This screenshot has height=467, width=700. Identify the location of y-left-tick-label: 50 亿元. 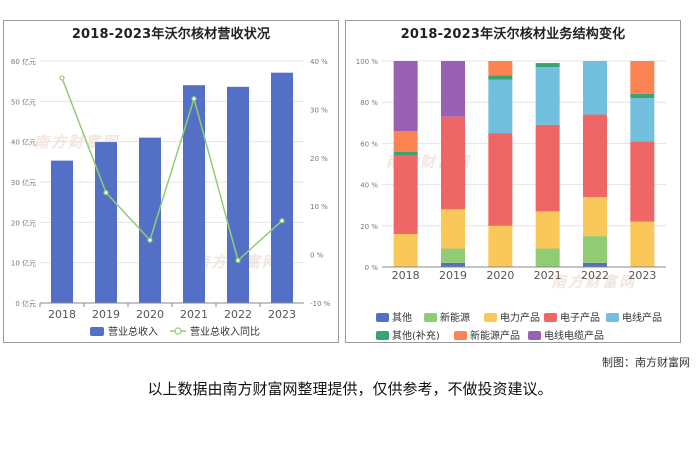
(23, 101).